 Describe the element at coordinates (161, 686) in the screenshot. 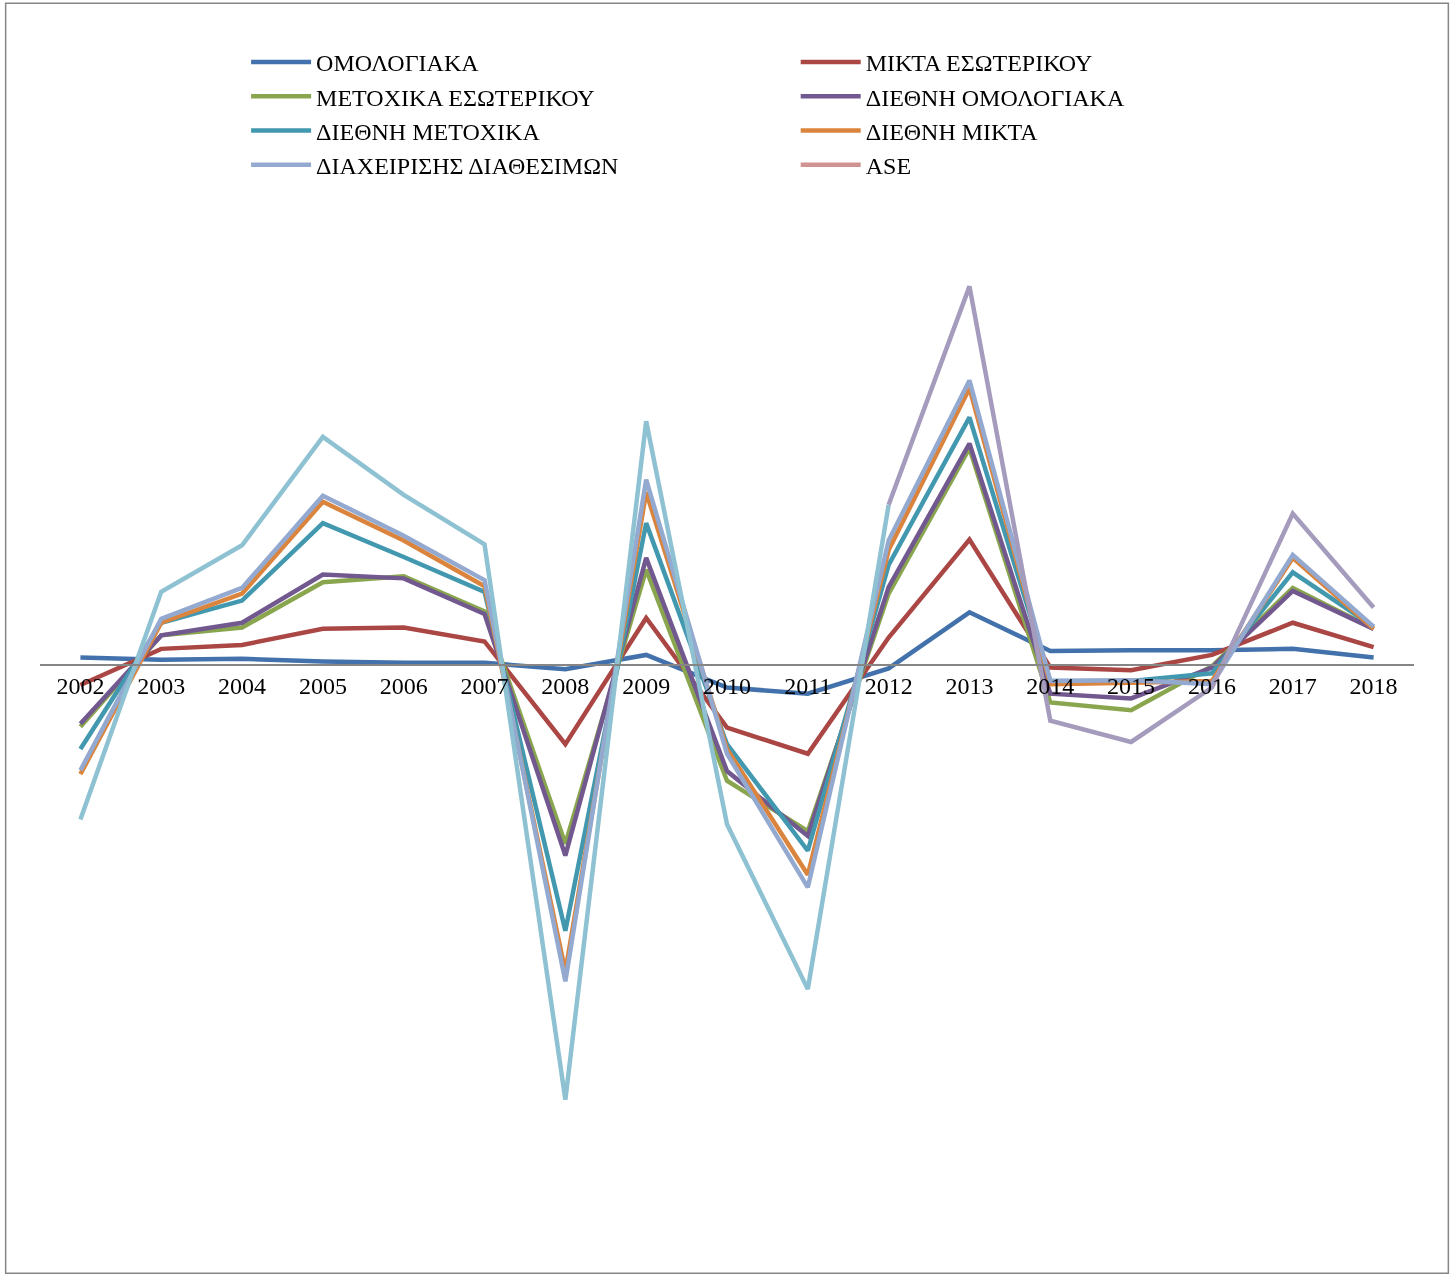

I see `x-tick-label: 2003` at that location.